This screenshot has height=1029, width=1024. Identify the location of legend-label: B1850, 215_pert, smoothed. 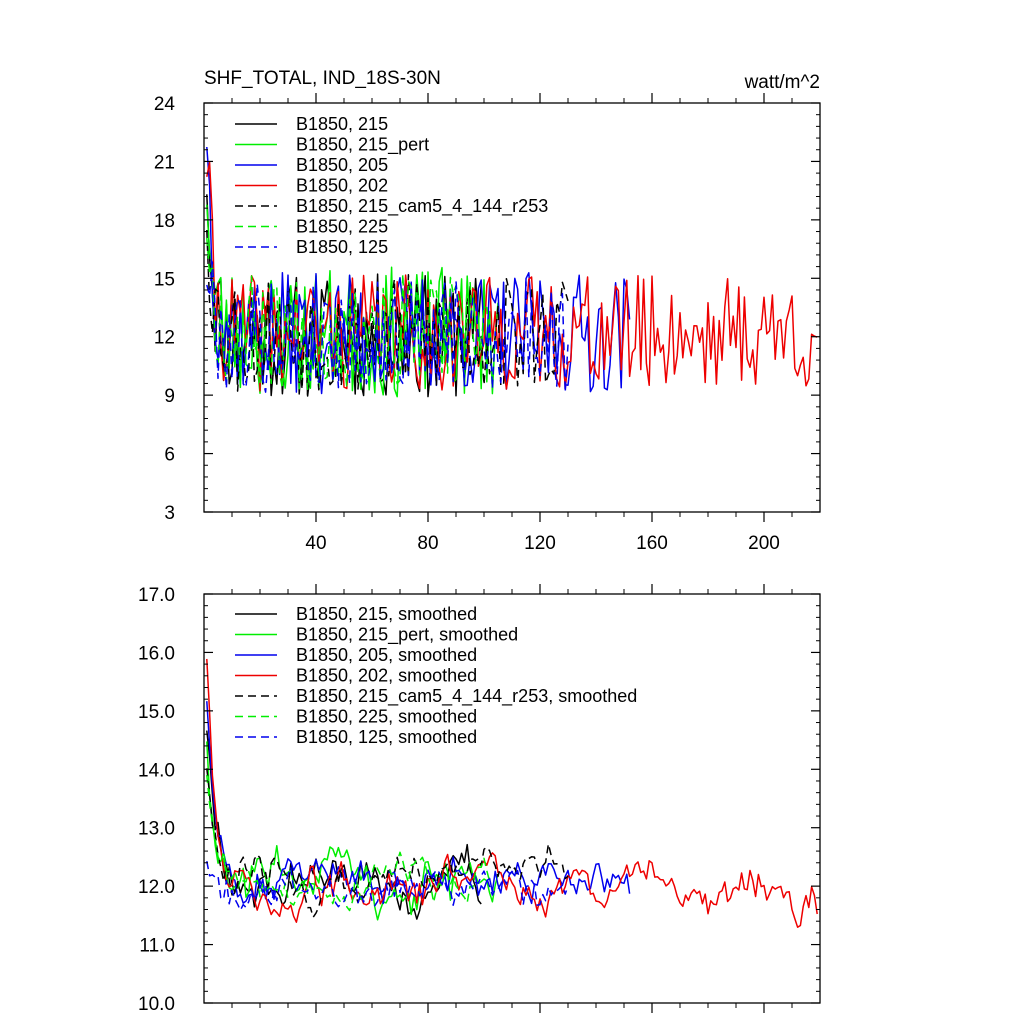
(407, 635).